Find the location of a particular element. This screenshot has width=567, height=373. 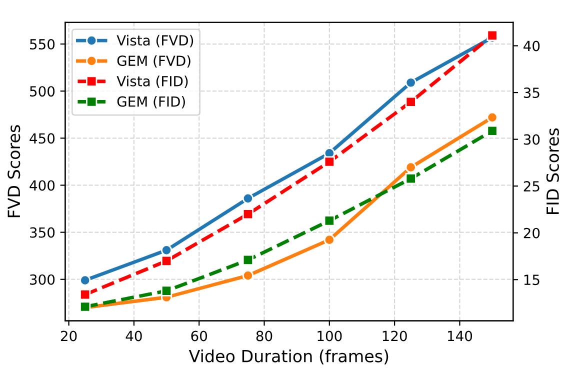

x-tick-label: 40 is located at coordinates (134, 336).